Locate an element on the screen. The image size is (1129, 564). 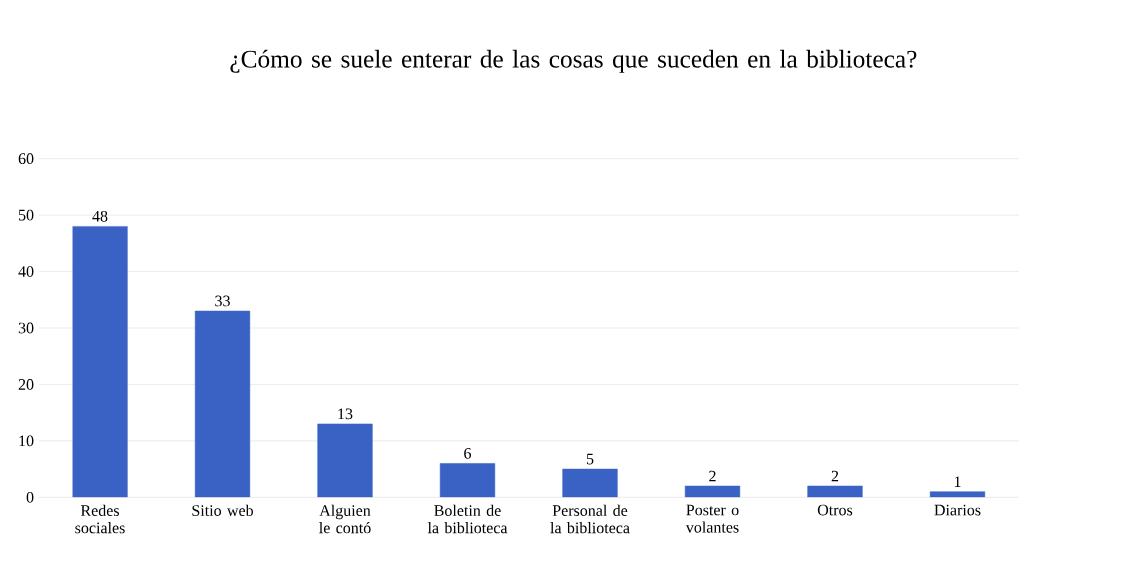
data-label: 33 is located at coordinates (222, 301).